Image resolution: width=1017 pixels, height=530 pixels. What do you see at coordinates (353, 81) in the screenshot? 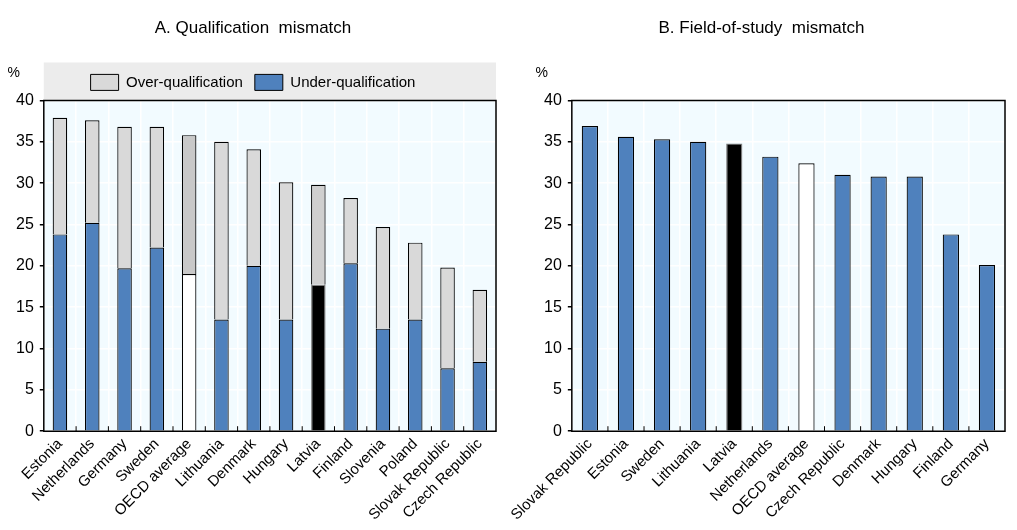
I see `legend-label: Under-qualification` at bounding box center [353, 81].